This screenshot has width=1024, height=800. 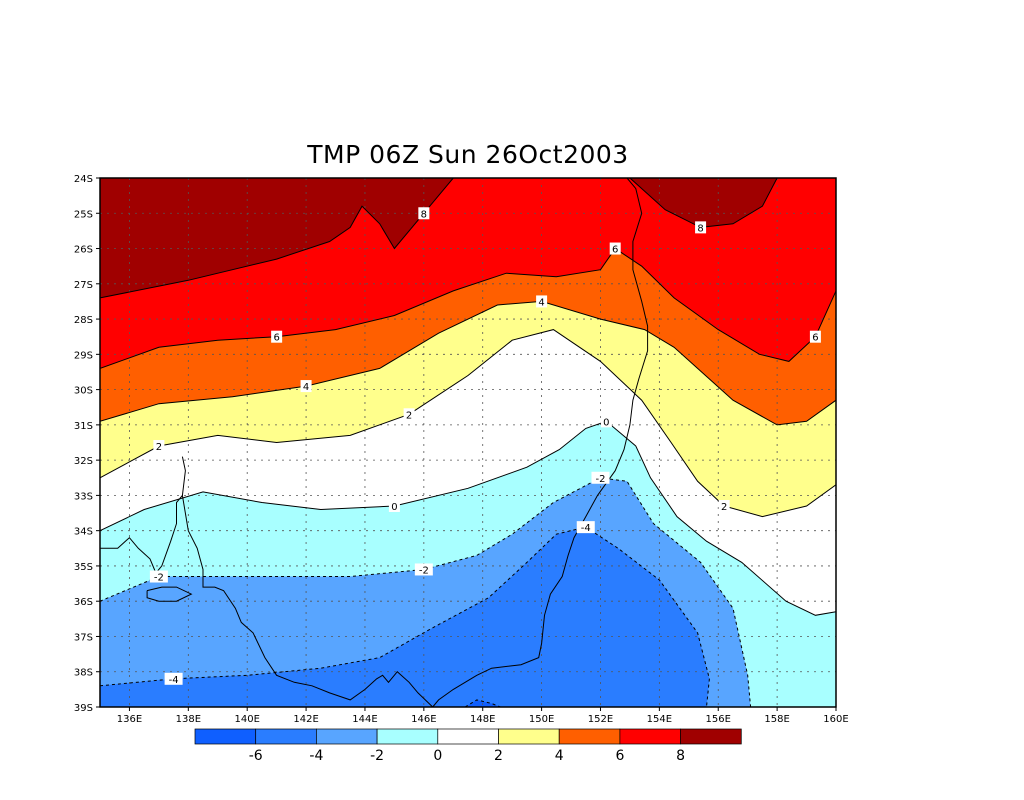 I want to click on lat-label: 39S, so click(x=83, y=708).